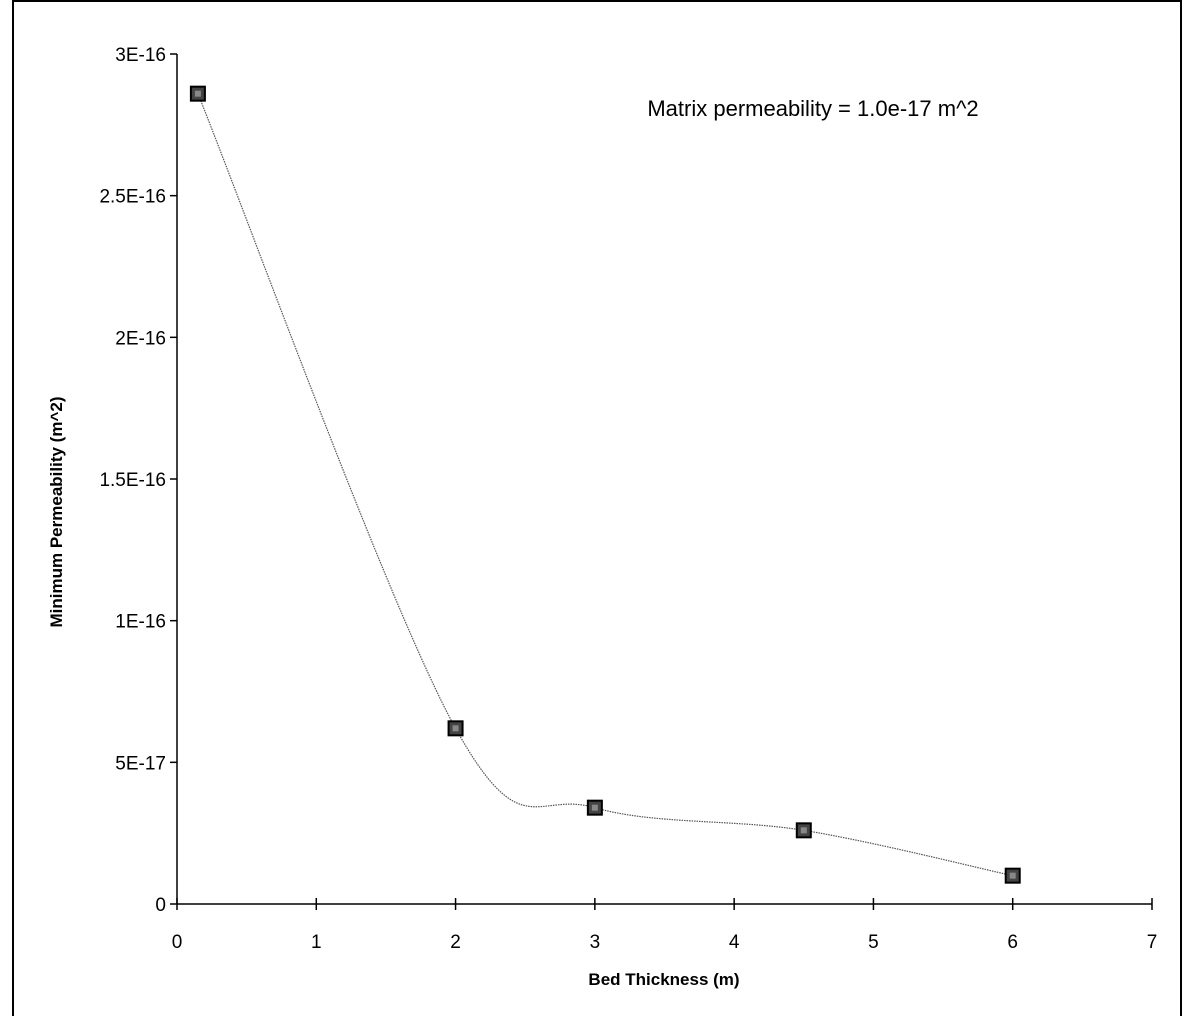  Describe the element at coordinates (316, 942) in the screenshot. I see `x-tick-label: 1` at that location.